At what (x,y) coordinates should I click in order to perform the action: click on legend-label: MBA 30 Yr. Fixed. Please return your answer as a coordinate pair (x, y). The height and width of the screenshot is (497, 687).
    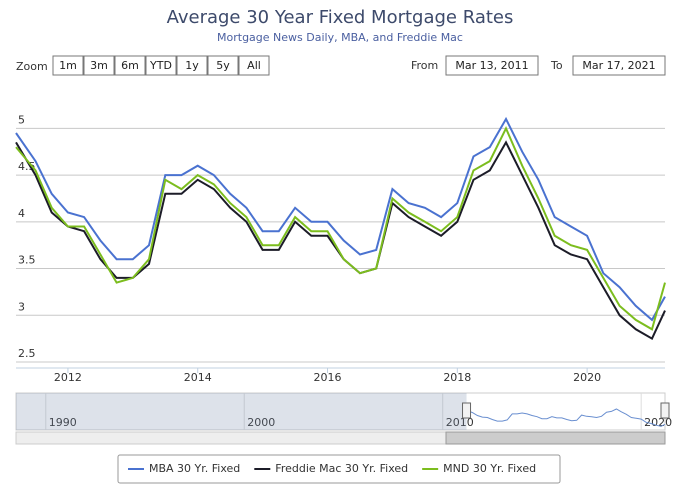
    Looking at the image, I should click on (194, 468).